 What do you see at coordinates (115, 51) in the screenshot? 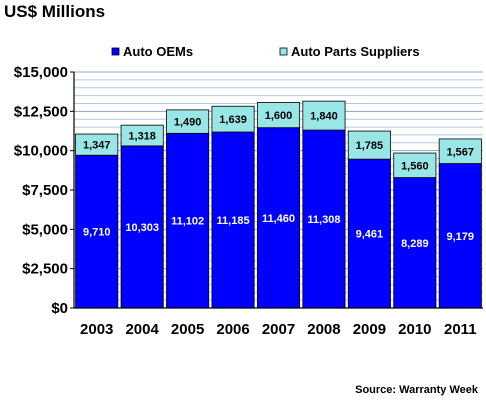
I see `legend-item-auto-oems-swatch` at bounding box center [115, 51].